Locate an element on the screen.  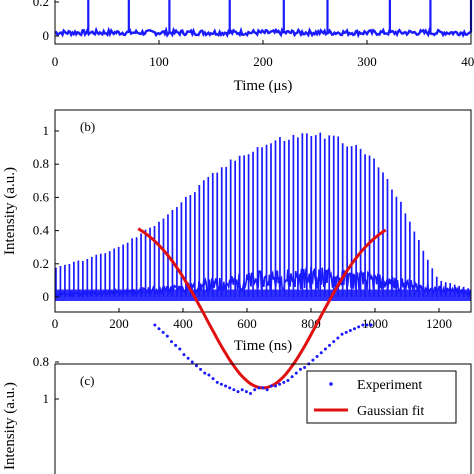
panel-a-ticks: 0 100 200 300 400 0 0.2 is located at coordinates (253, 34).